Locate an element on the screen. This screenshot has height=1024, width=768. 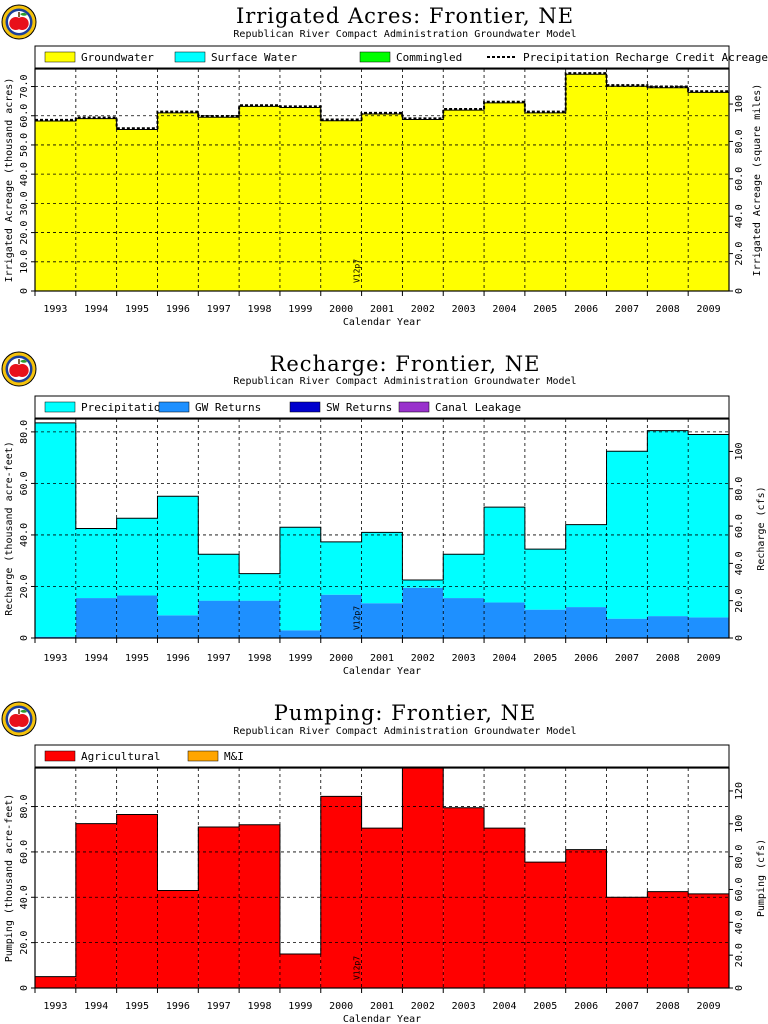
x-tick-label: 1998 is located at coordinates (259, 658).